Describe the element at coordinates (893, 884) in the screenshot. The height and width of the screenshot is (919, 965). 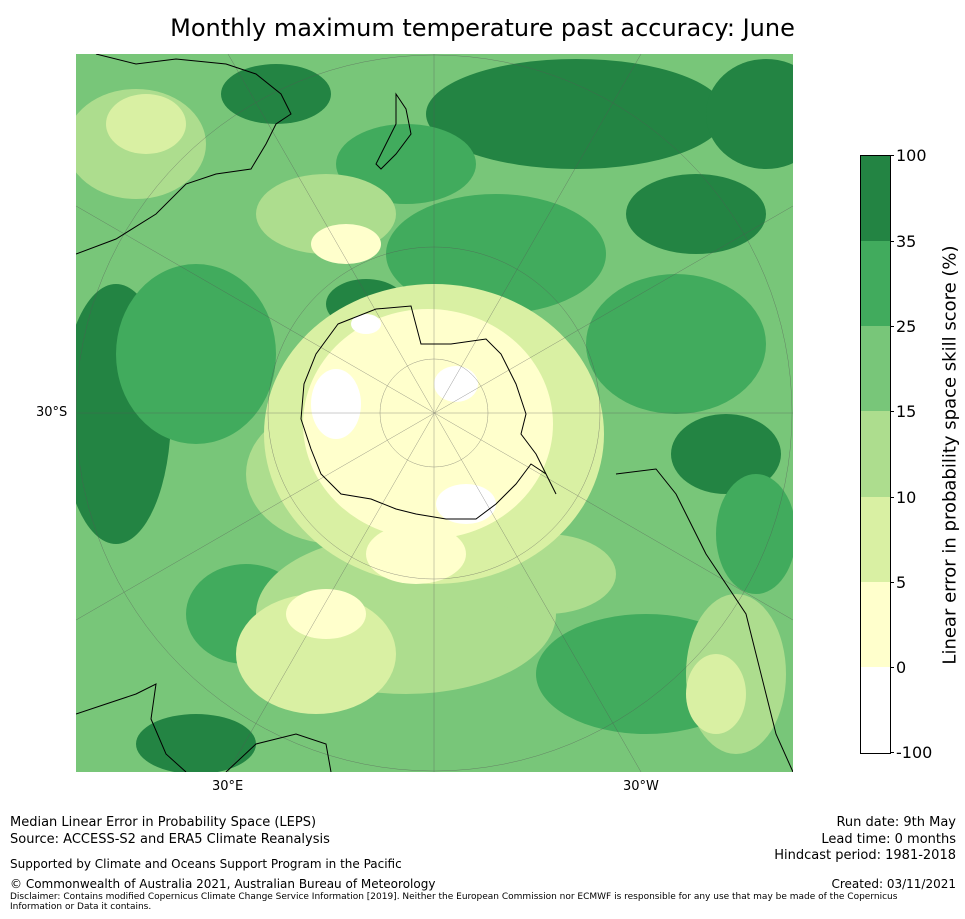
I see `created-date: Created: 03/11/2021` at that location.